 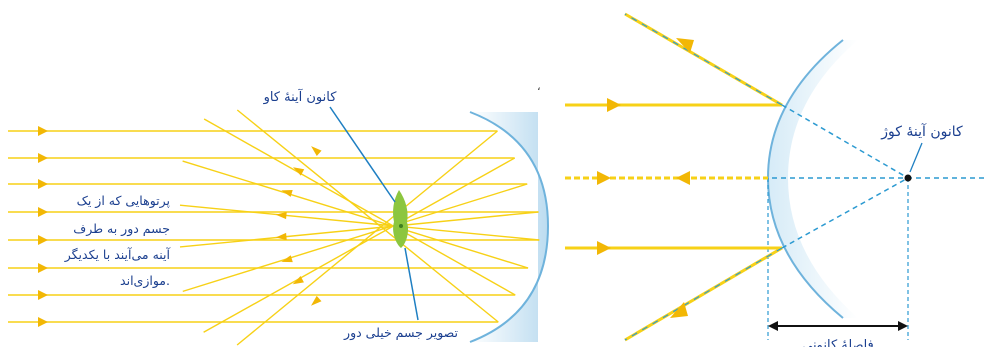 I want to click on concave-description-line-4: موازی‌اند., so click(x=145, y=281).